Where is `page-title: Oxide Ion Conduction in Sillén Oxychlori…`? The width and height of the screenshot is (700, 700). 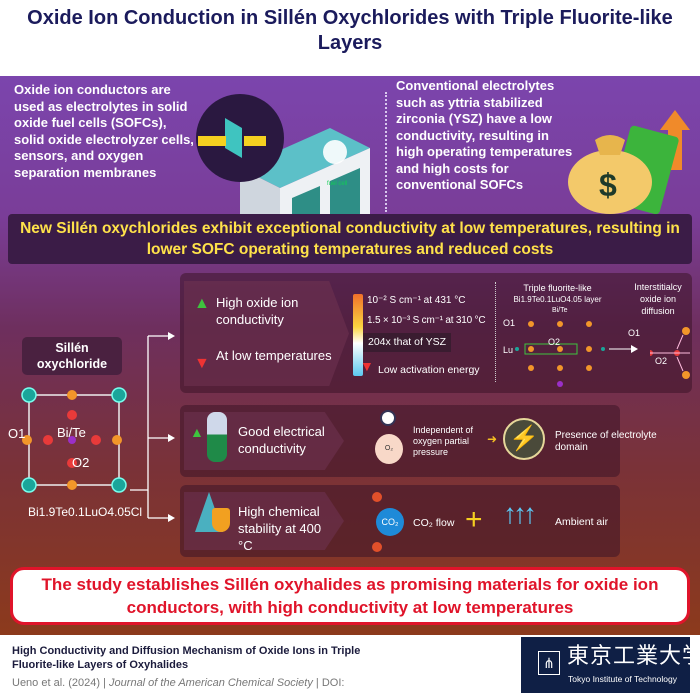
page-title: Oxide Ion Conduction in Sillén Oxychlori… is located at coordinates (350, 30).